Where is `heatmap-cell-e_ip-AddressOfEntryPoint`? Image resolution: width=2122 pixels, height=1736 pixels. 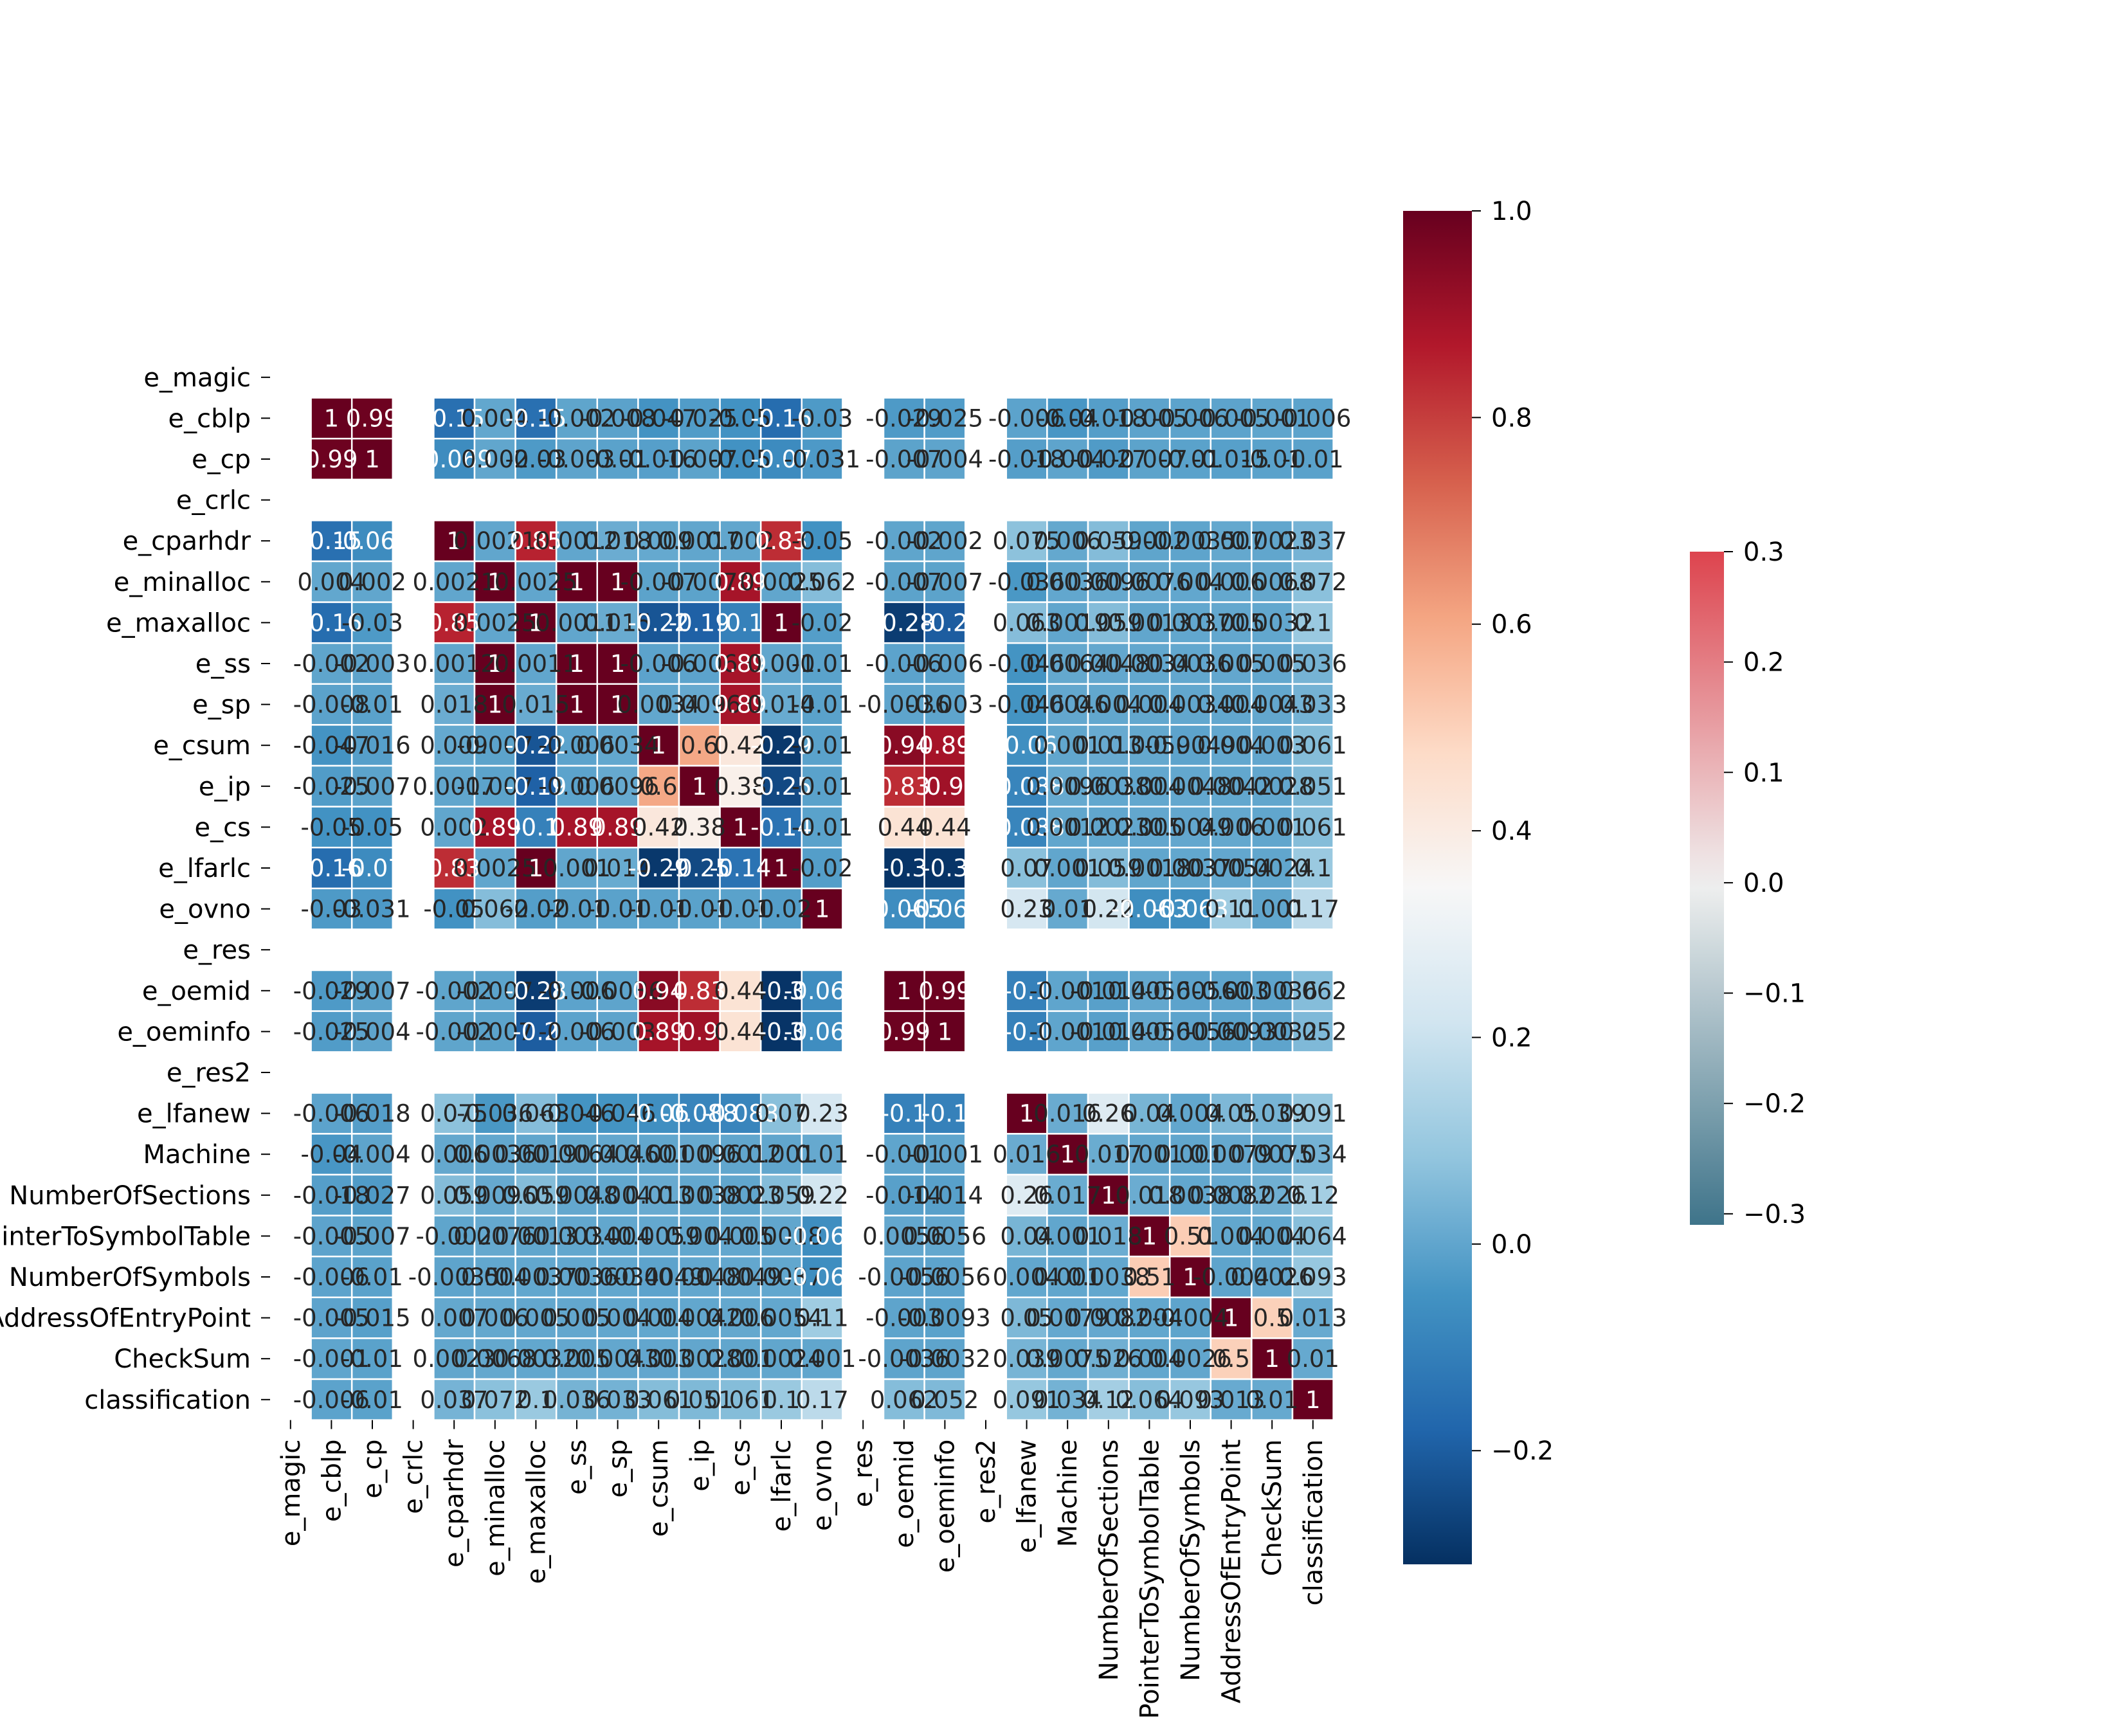
heatmap-cell-e_ip-AddressOfEntryPoint is located at coordinates (1231, 786).